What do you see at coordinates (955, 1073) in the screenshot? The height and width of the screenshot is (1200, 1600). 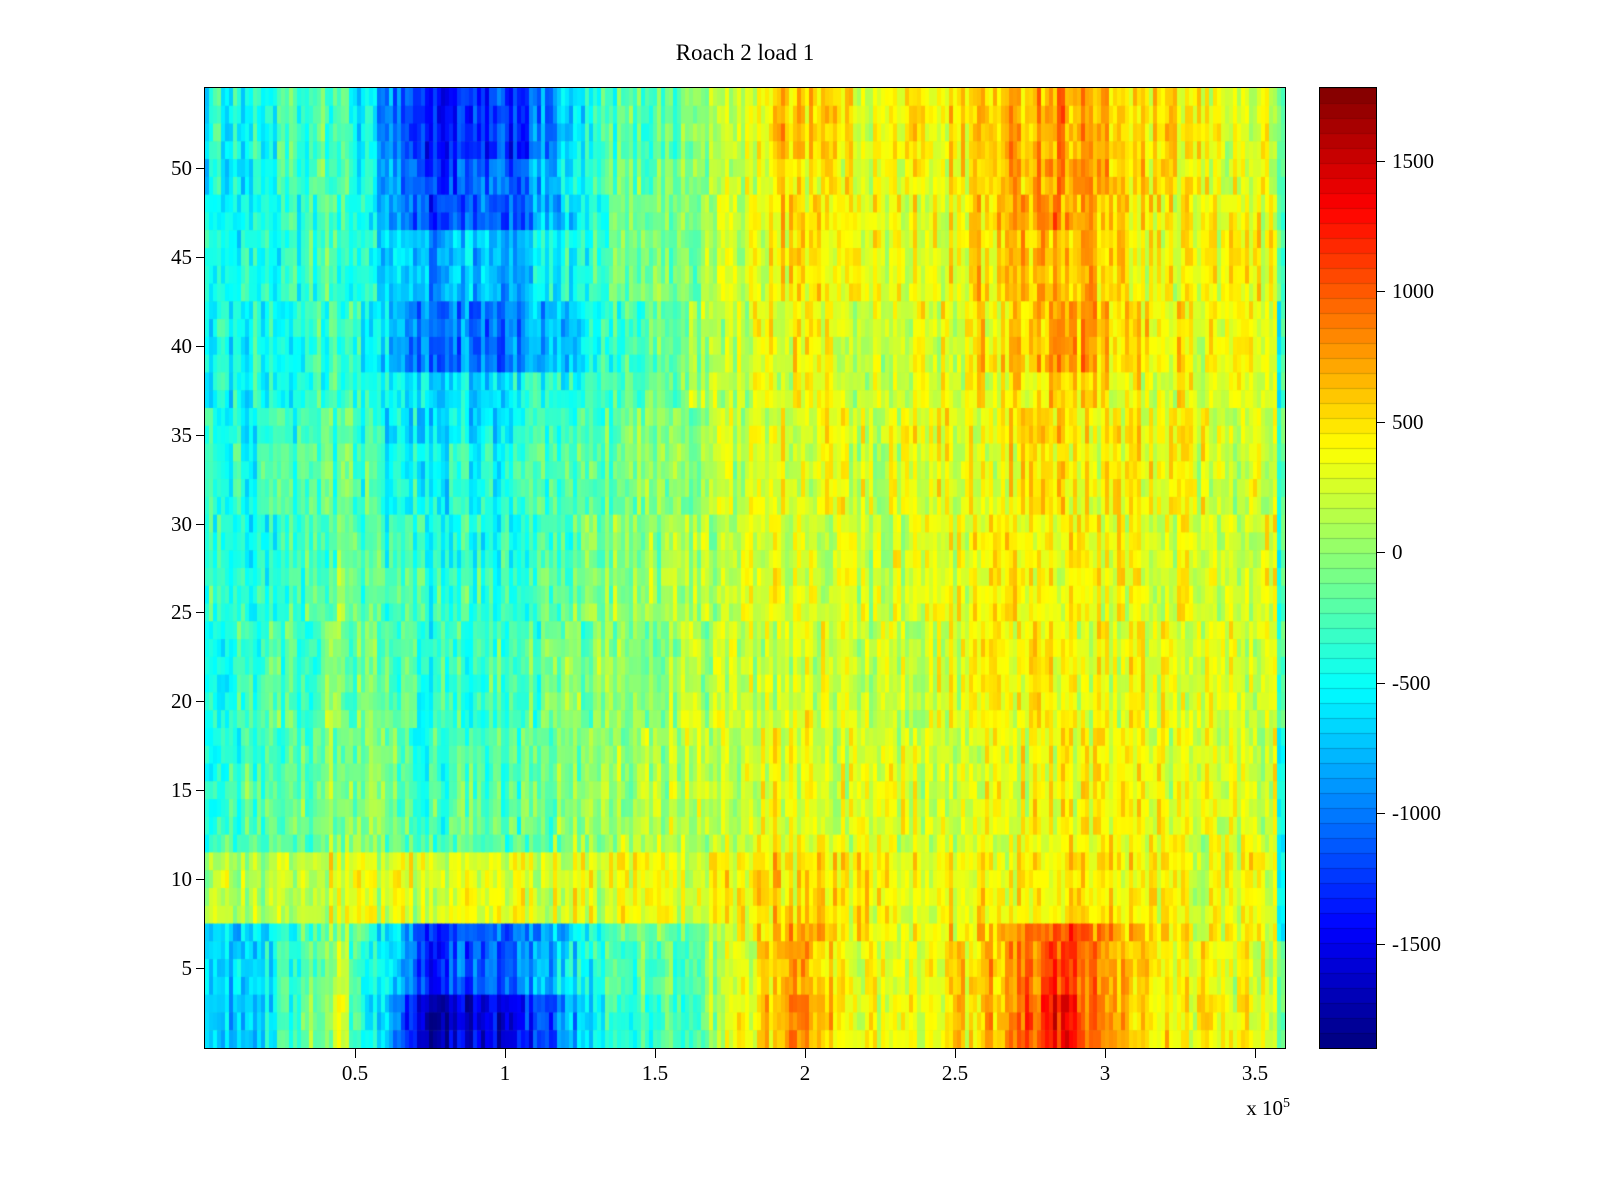 I see `x-tick-label: 2.5` at bounding box center [955, 1073].